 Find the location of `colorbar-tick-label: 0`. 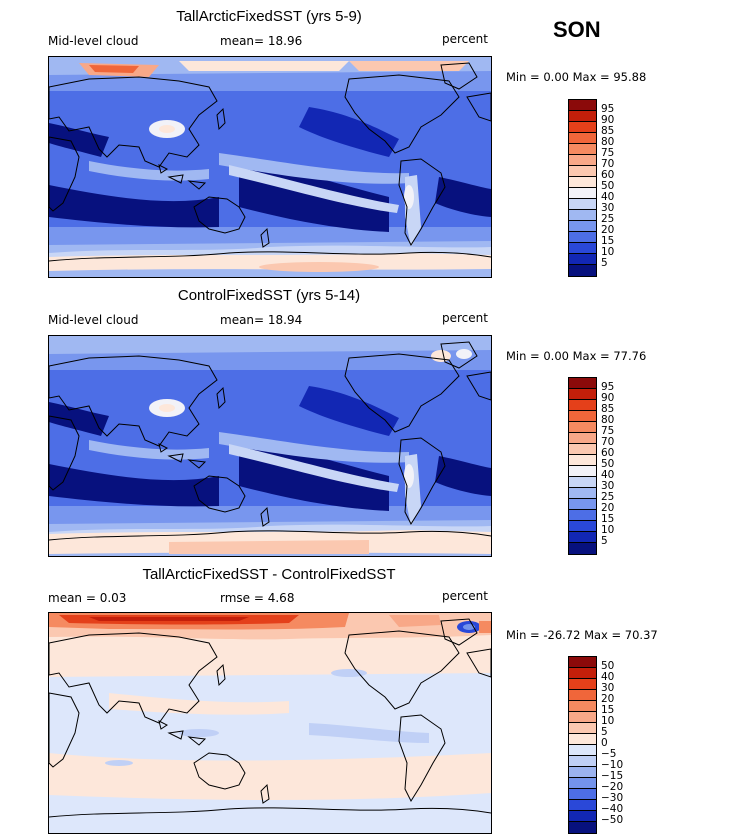

colorbar-tick-label: 0 is located at coordinates (604, 743).